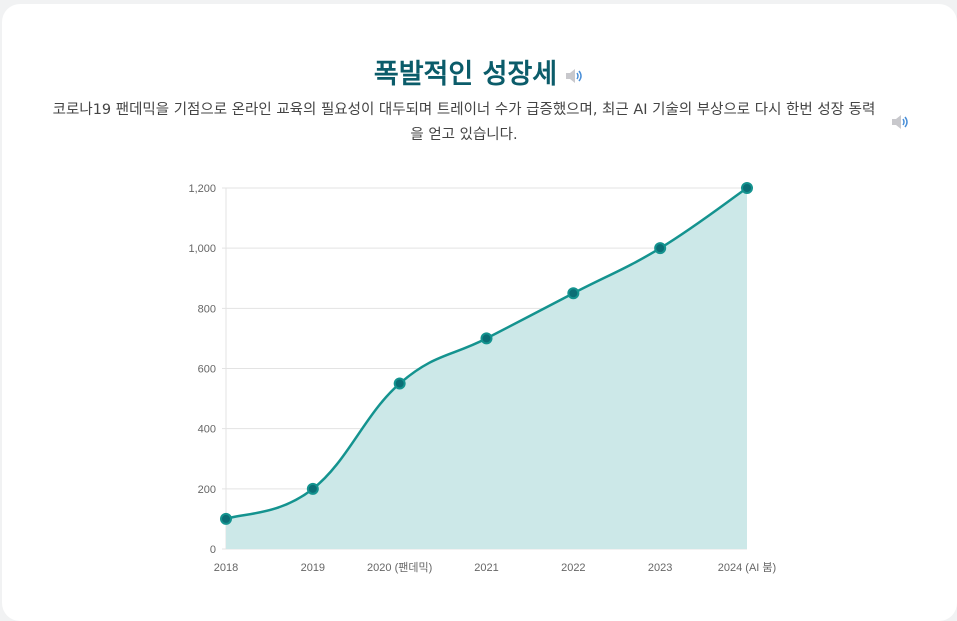 Image resolution: width=957 pixels, height=621 pixels. Describe the element at coordinates (202, 249) in the screenshot. I see `y-tick-label: 1,000` at that location.